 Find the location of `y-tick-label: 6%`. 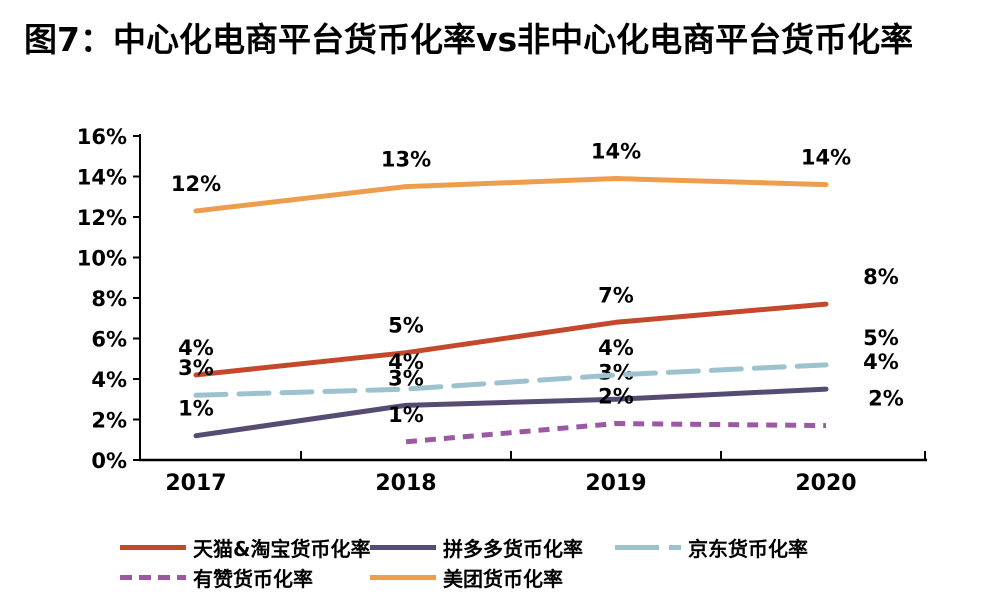

y-tick-label: 6% is located at coordinates (109, 340).